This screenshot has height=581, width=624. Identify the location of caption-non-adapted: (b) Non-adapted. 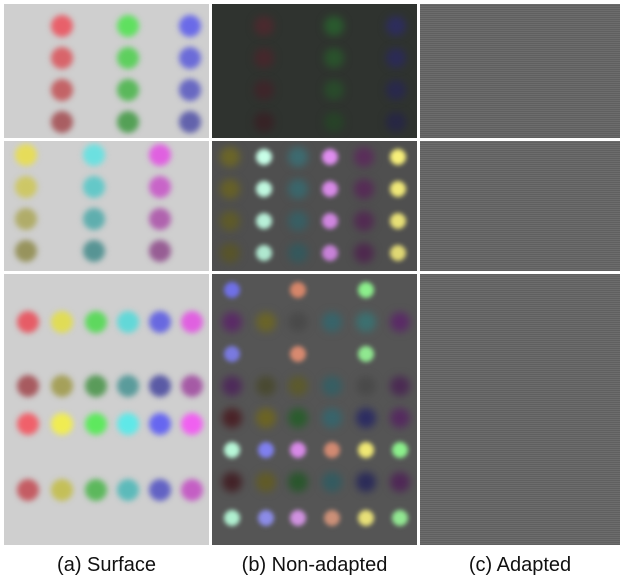
(314, 565).